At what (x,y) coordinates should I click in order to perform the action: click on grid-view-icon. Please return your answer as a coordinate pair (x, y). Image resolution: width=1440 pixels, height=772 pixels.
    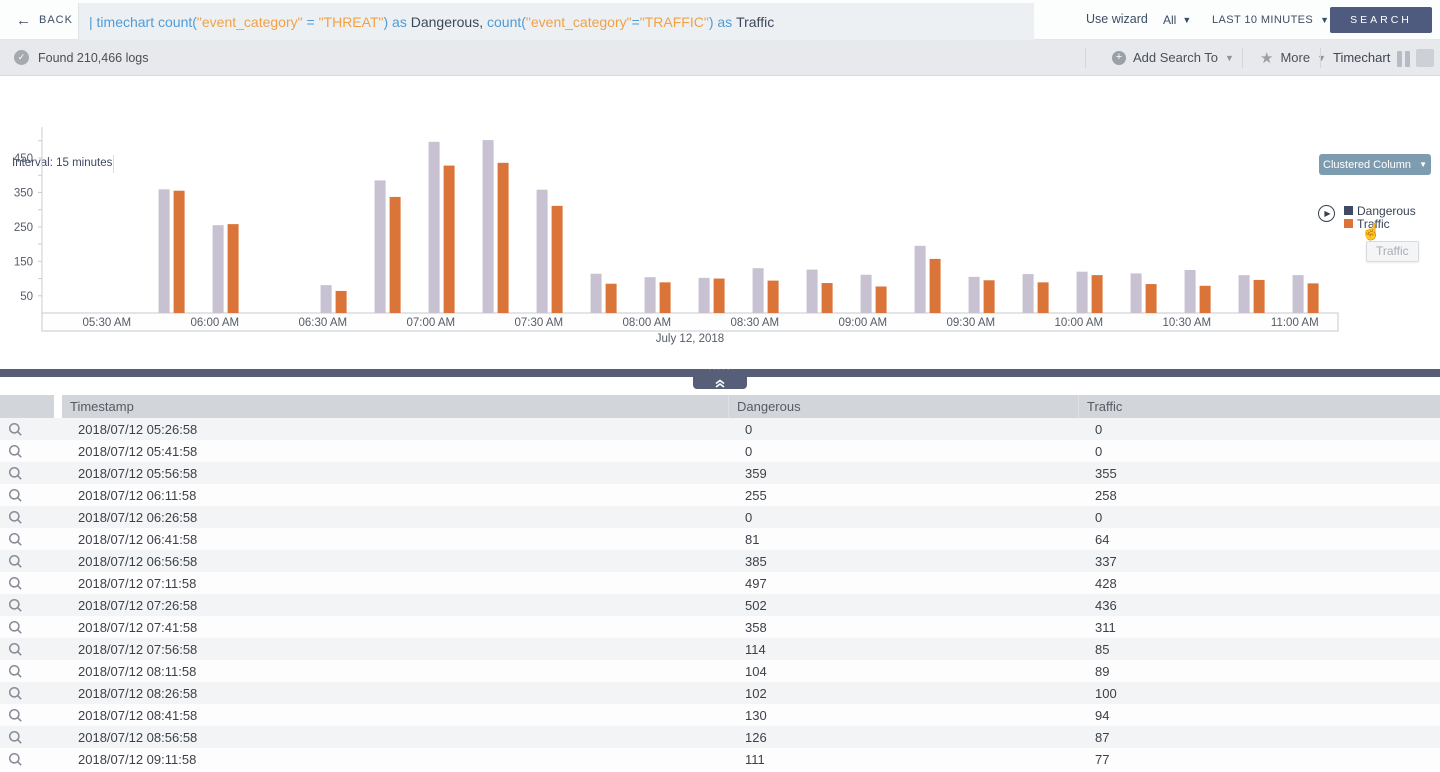
    Looking at the image, I should click on (1425, 58).